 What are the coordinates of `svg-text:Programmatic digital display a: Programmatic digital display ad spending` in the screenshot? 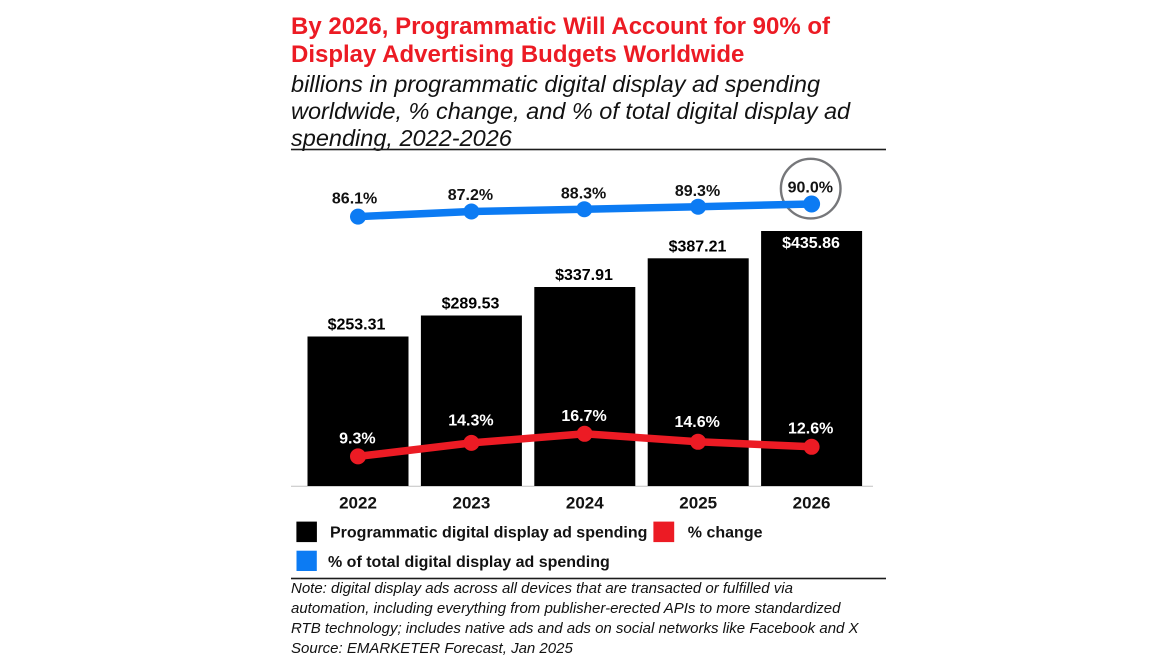 It's located at (488, 533).